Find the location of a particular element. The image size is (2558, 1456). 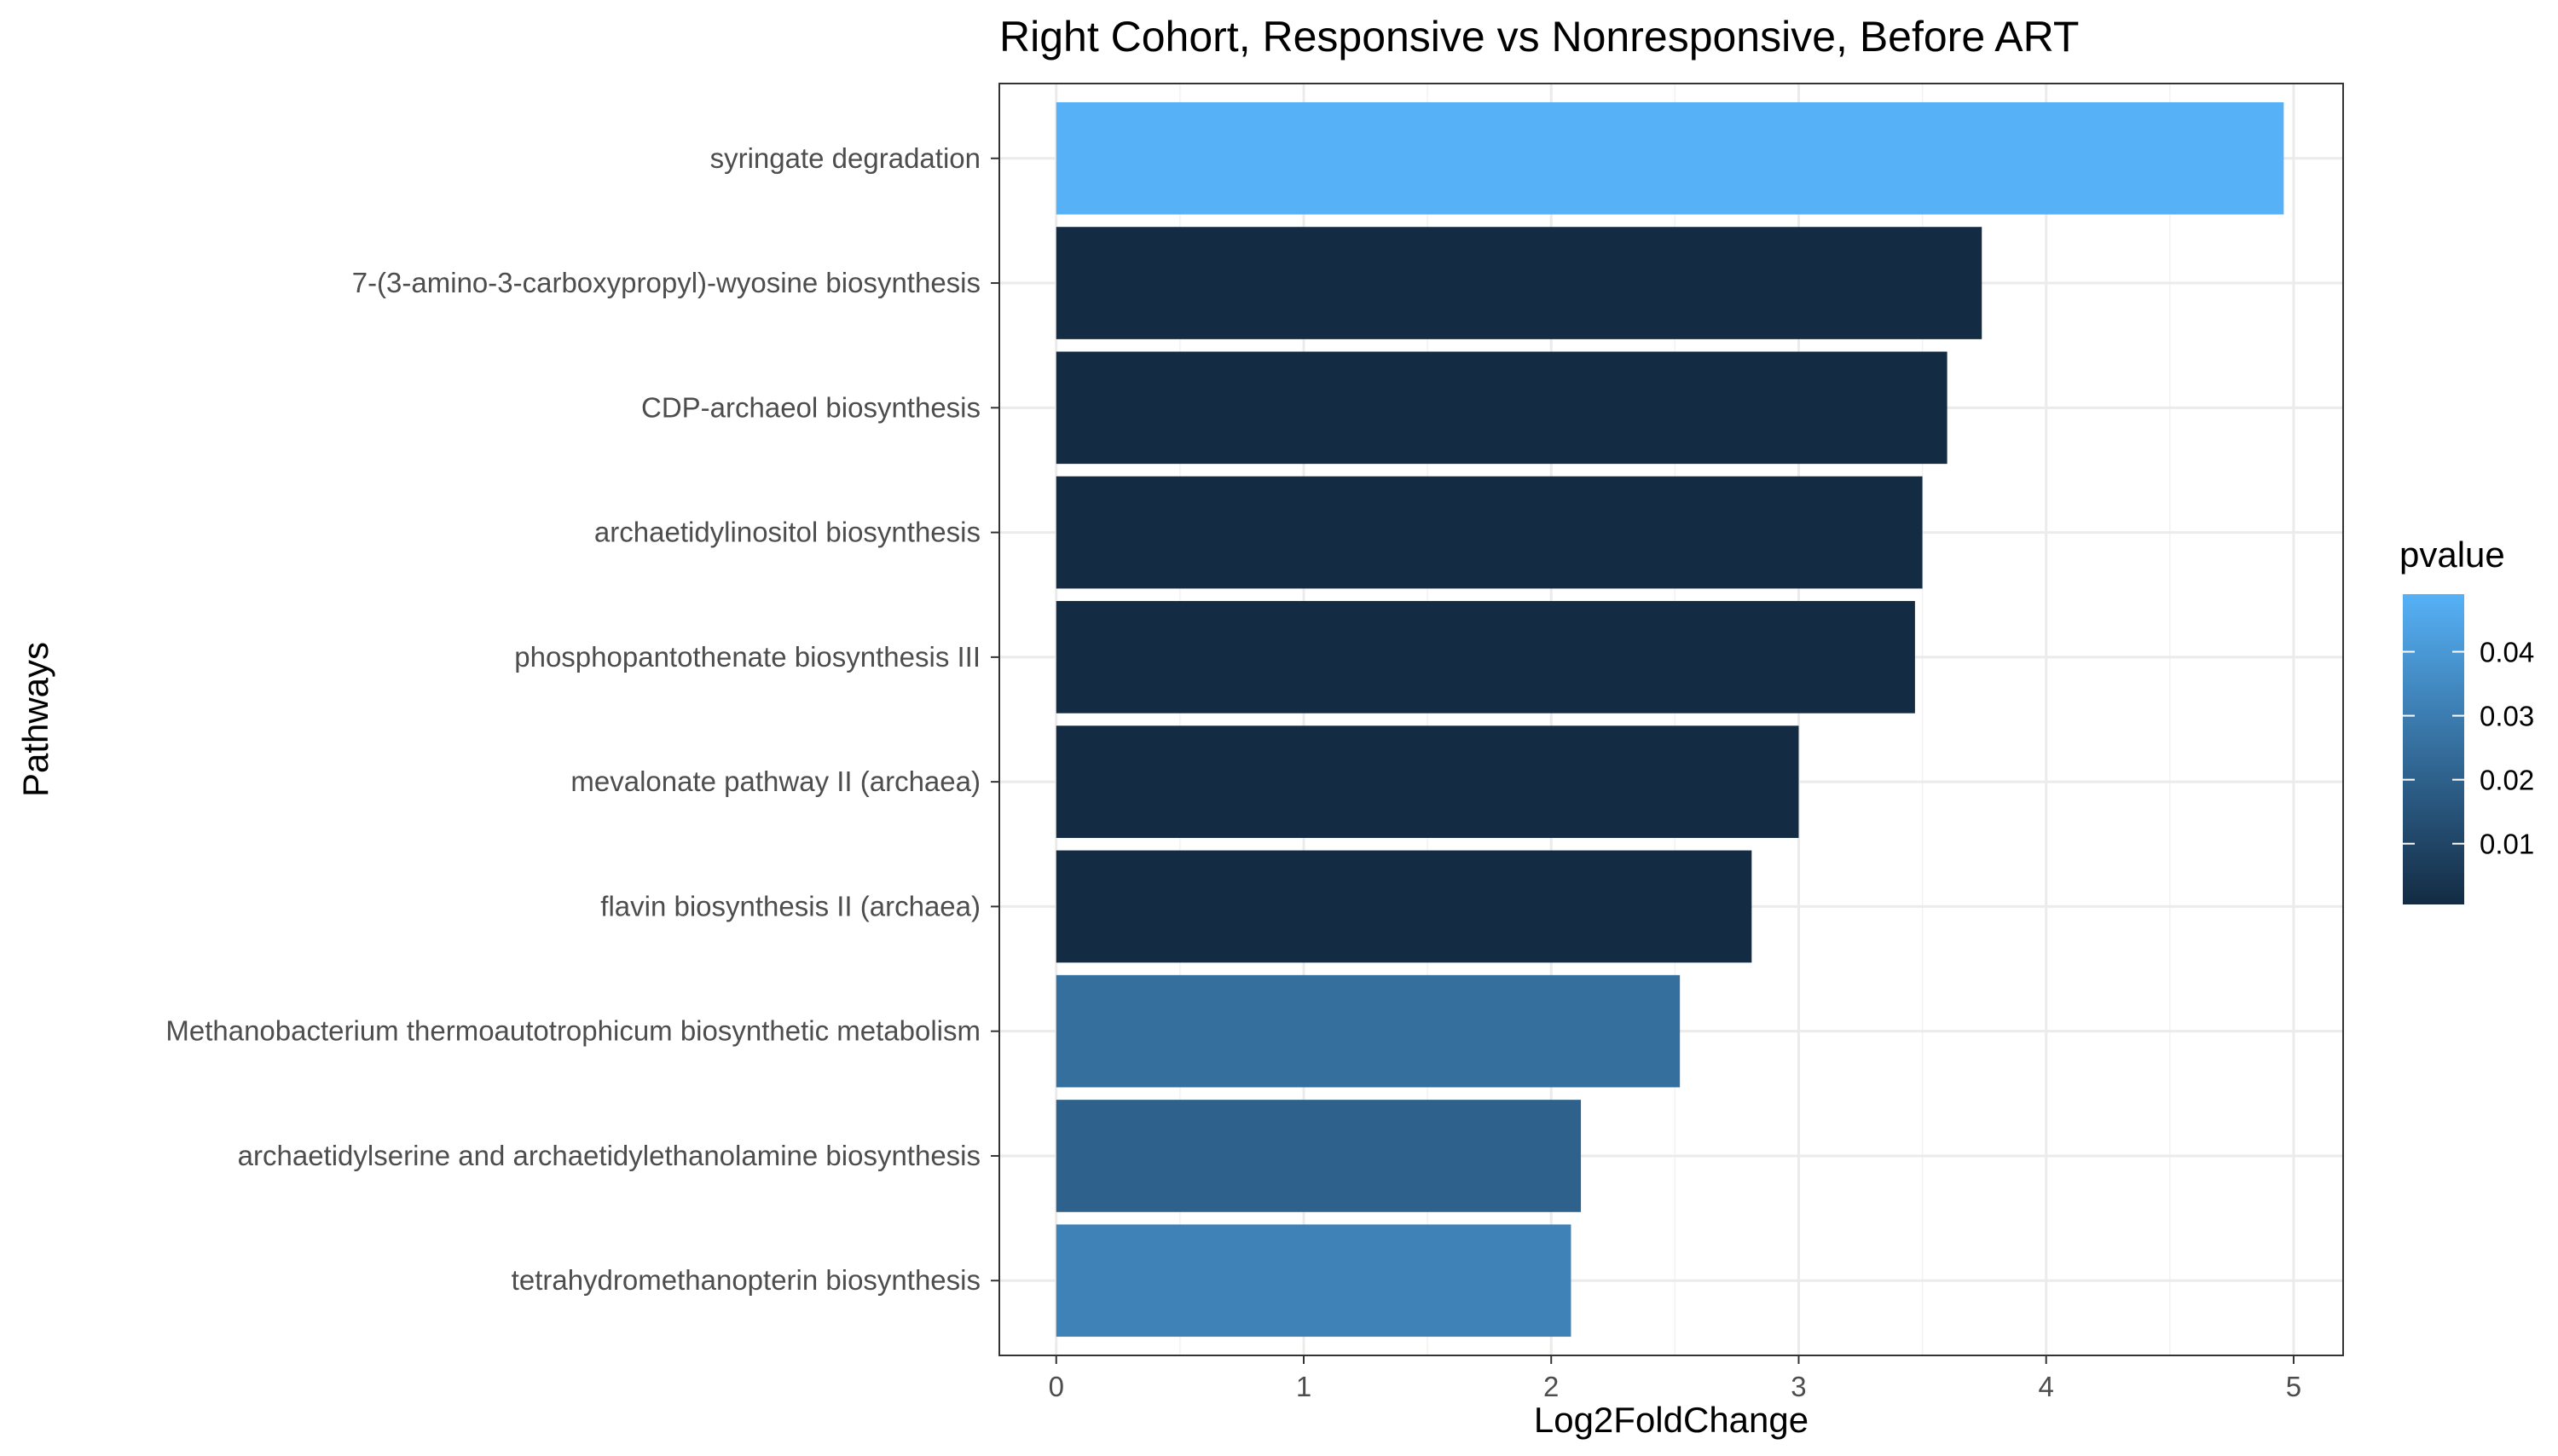

y-tick-label: CDP-archaeol biosynthesis is located at coordinates (811, 407).